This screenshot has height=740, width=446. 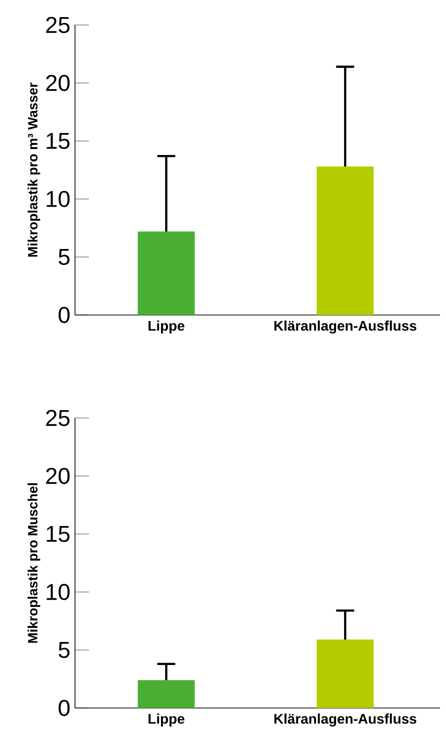 I want to click on y-axis-title: Mikroplastik pro Muschel, so click(x=34, y=563).